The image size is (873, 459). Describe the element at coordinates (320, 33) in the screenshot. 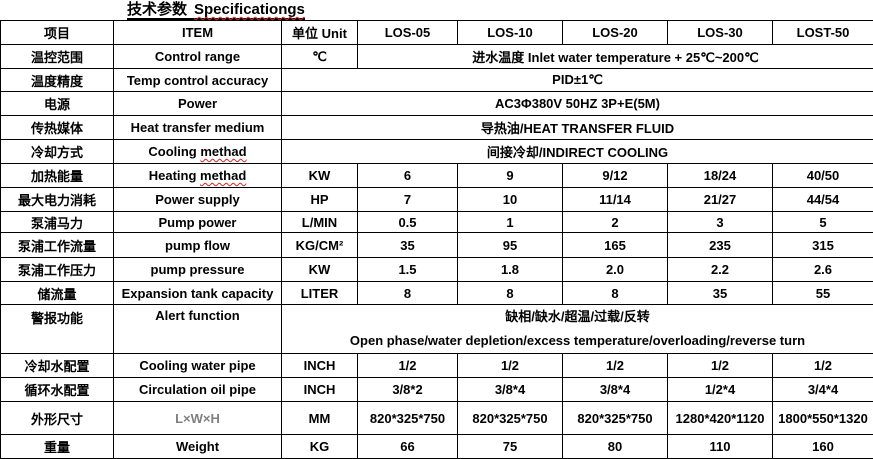

I see `col-header-unit: 单位 Unit` at that location.